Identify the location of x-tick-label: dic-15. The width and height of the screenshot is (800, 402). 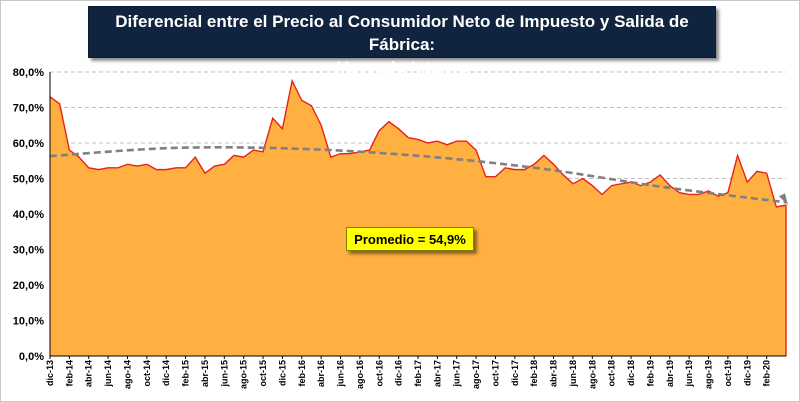
(282, 373).